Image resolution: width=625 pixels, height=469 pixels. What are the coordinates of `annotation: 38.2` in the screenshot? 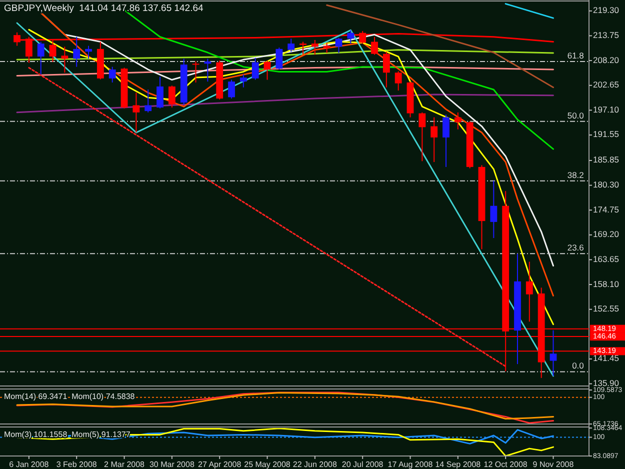 It's located at (575, 175).